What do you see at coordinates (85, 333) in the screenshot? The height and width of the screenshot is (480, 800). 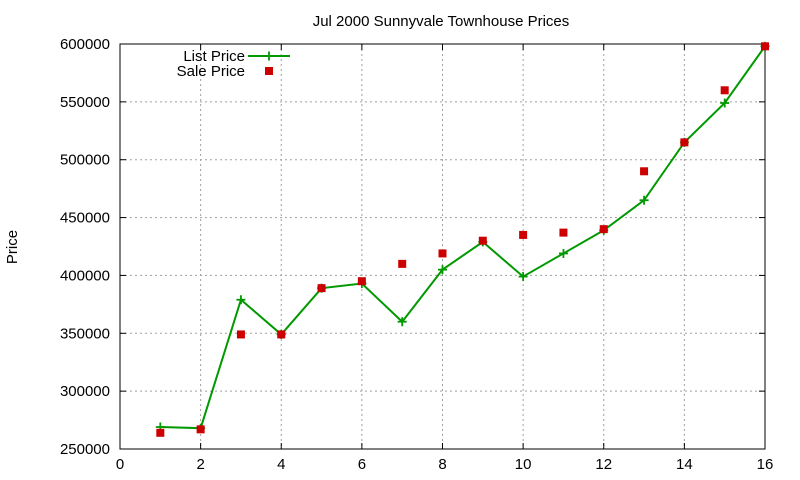 I see `y-tick-label-2: 350000` at bounding box center [85, 333].